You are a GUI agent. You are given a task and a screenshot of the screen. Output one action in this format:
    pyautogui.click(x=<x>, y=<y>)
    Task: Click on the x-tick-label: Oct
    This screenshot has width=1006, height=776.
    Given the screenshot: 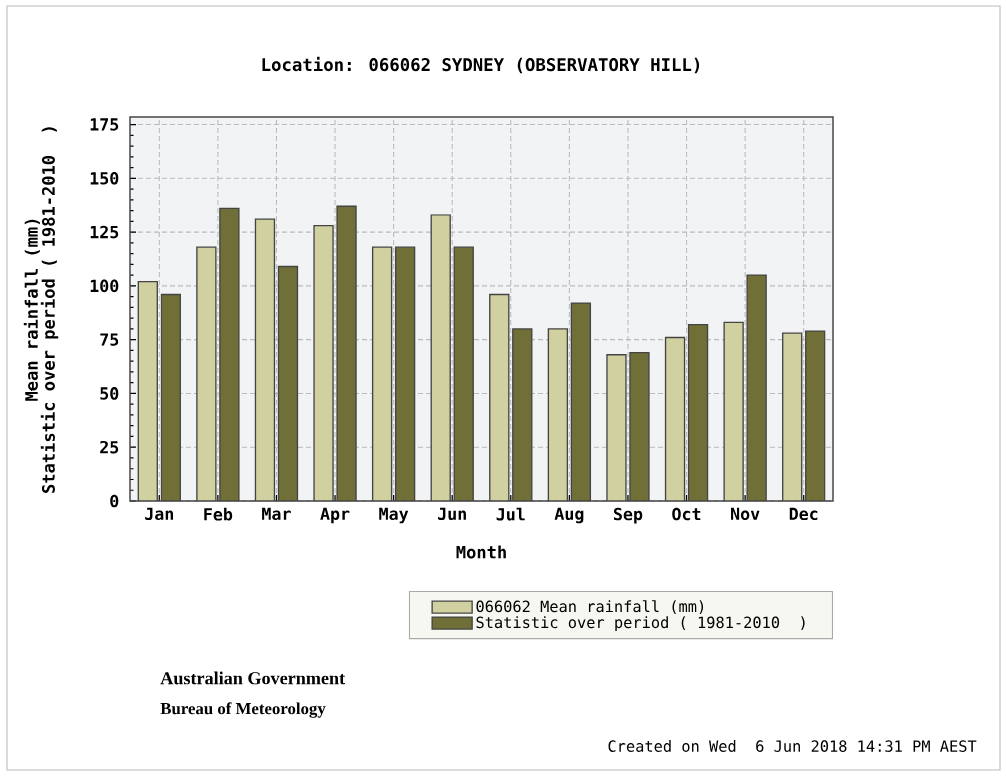 What is the action you would take?
    pyautogui.click(x=686, y=514)
    